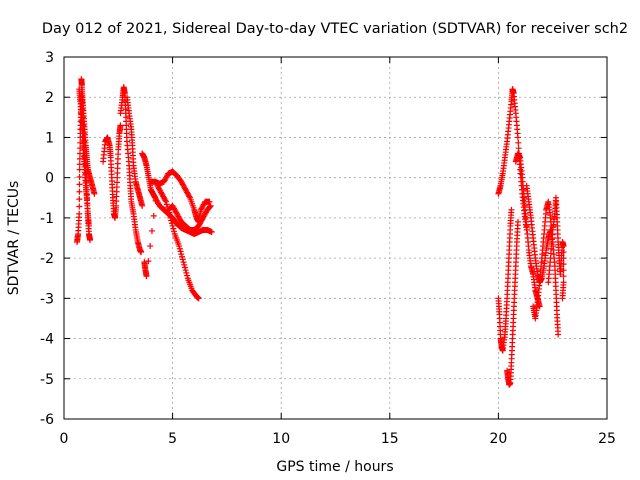 The image size is (640, 480). What do you see at coordinates (512, 303) in the screenshot?
I see `series-sat-track-m` at bounding box center [512, 303].